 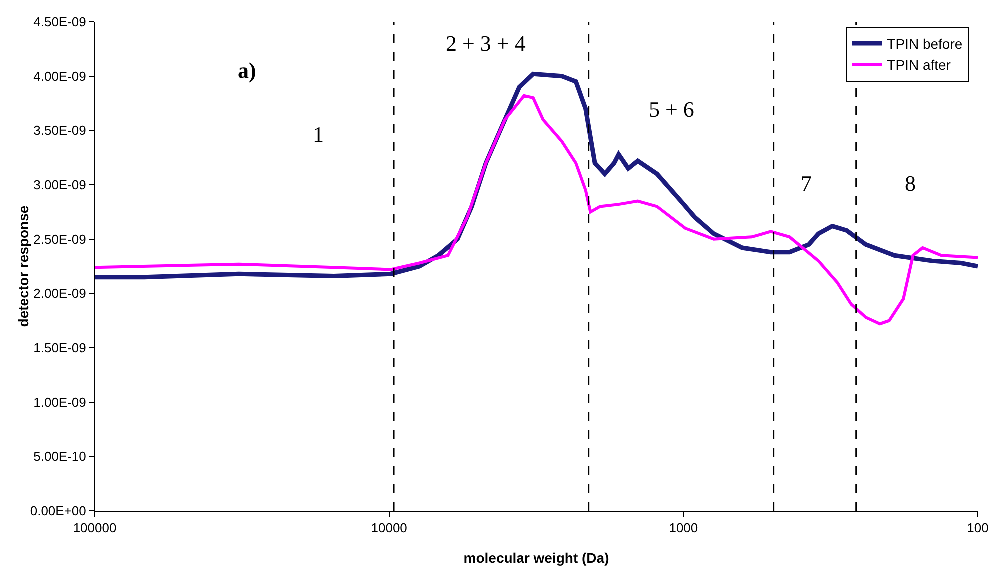 I want to click on y-tick-label: 4.50E-09, so click(x=60, y=22).